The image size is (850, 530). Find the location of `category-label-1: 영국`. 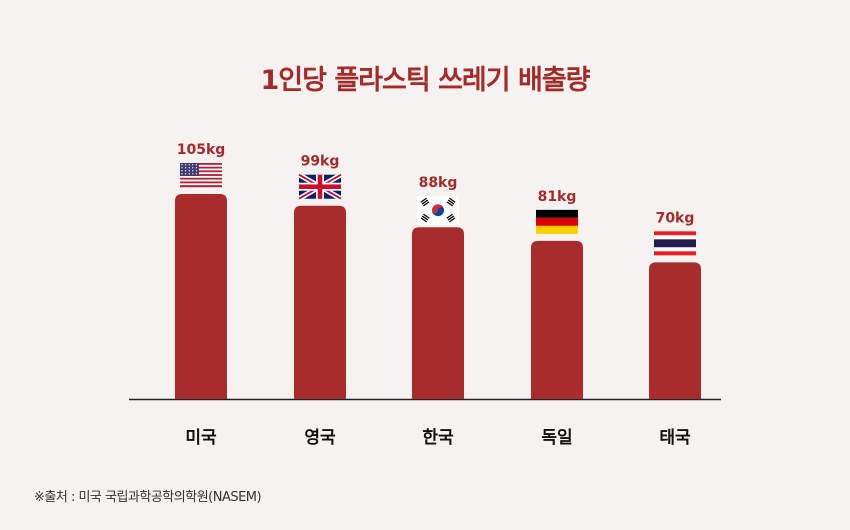

category-label-1: 영국 is located at coordinates (320, 438).